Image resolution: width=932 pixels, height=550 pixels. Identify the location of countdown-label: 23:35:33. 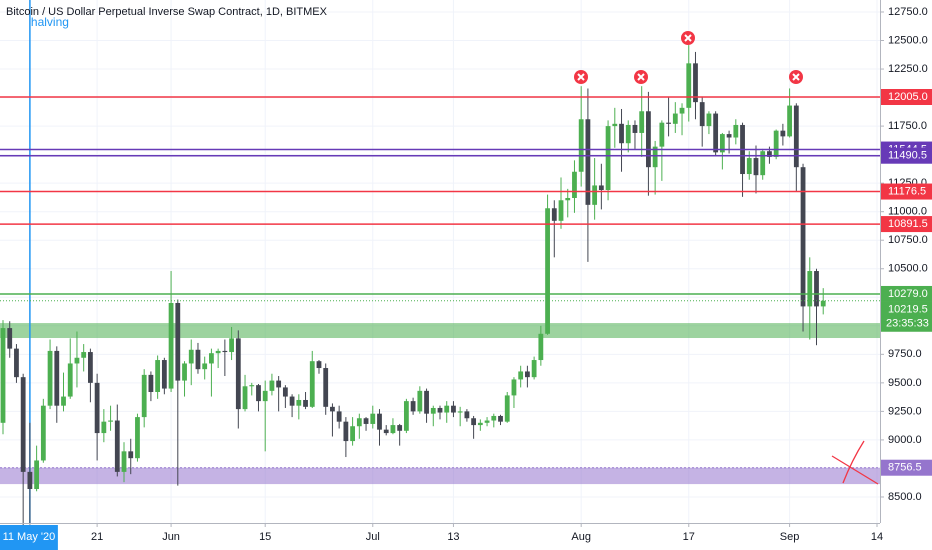
(907, 324).